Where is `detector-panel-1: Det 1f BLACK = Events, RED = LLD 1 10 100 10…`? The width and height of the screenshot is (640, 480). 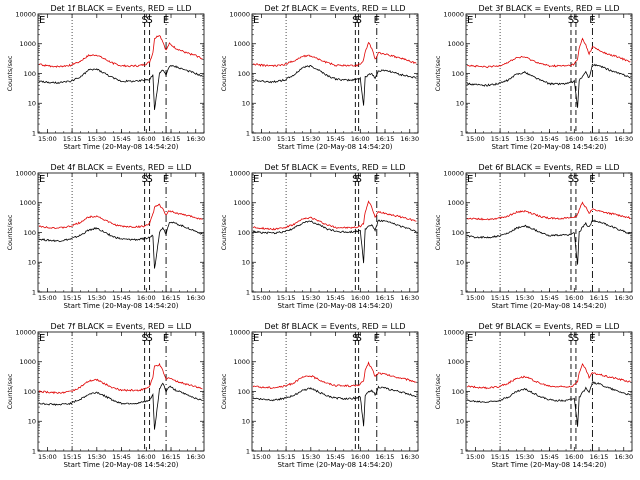 detector-panel-1: Det 1f BLACK = Events, RED = LLD 1 10 100 10… is located at coordinates (105, 77).